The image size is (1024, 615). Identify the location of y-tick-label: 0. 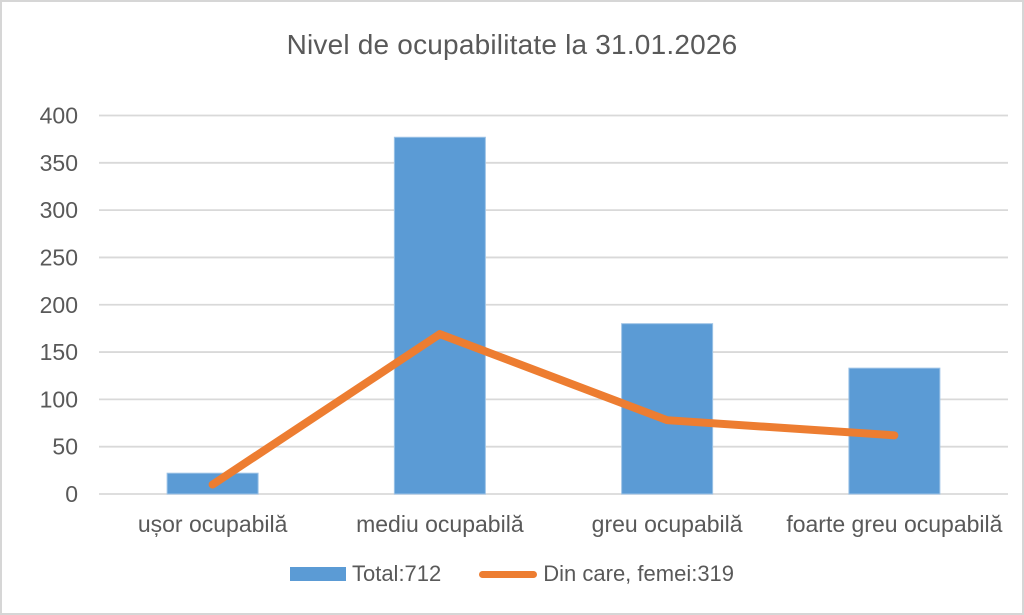
(71, 494).